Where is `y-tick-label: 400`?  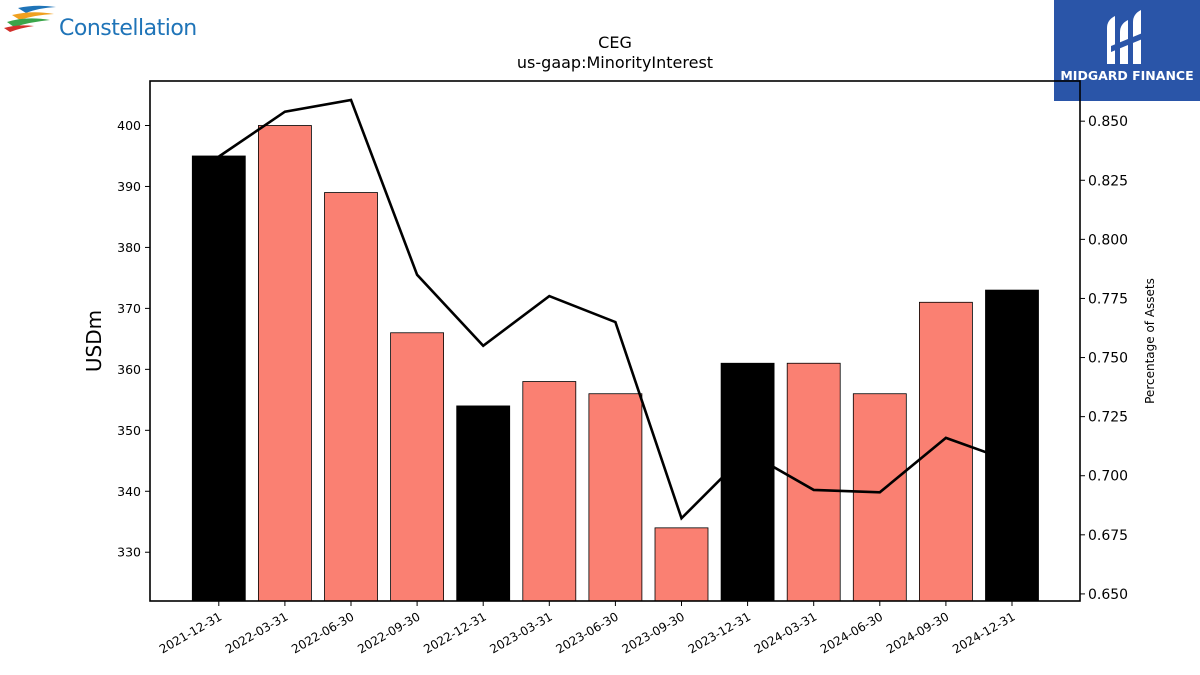 y-tick-label: 400 is located at coordinates (129, 125).